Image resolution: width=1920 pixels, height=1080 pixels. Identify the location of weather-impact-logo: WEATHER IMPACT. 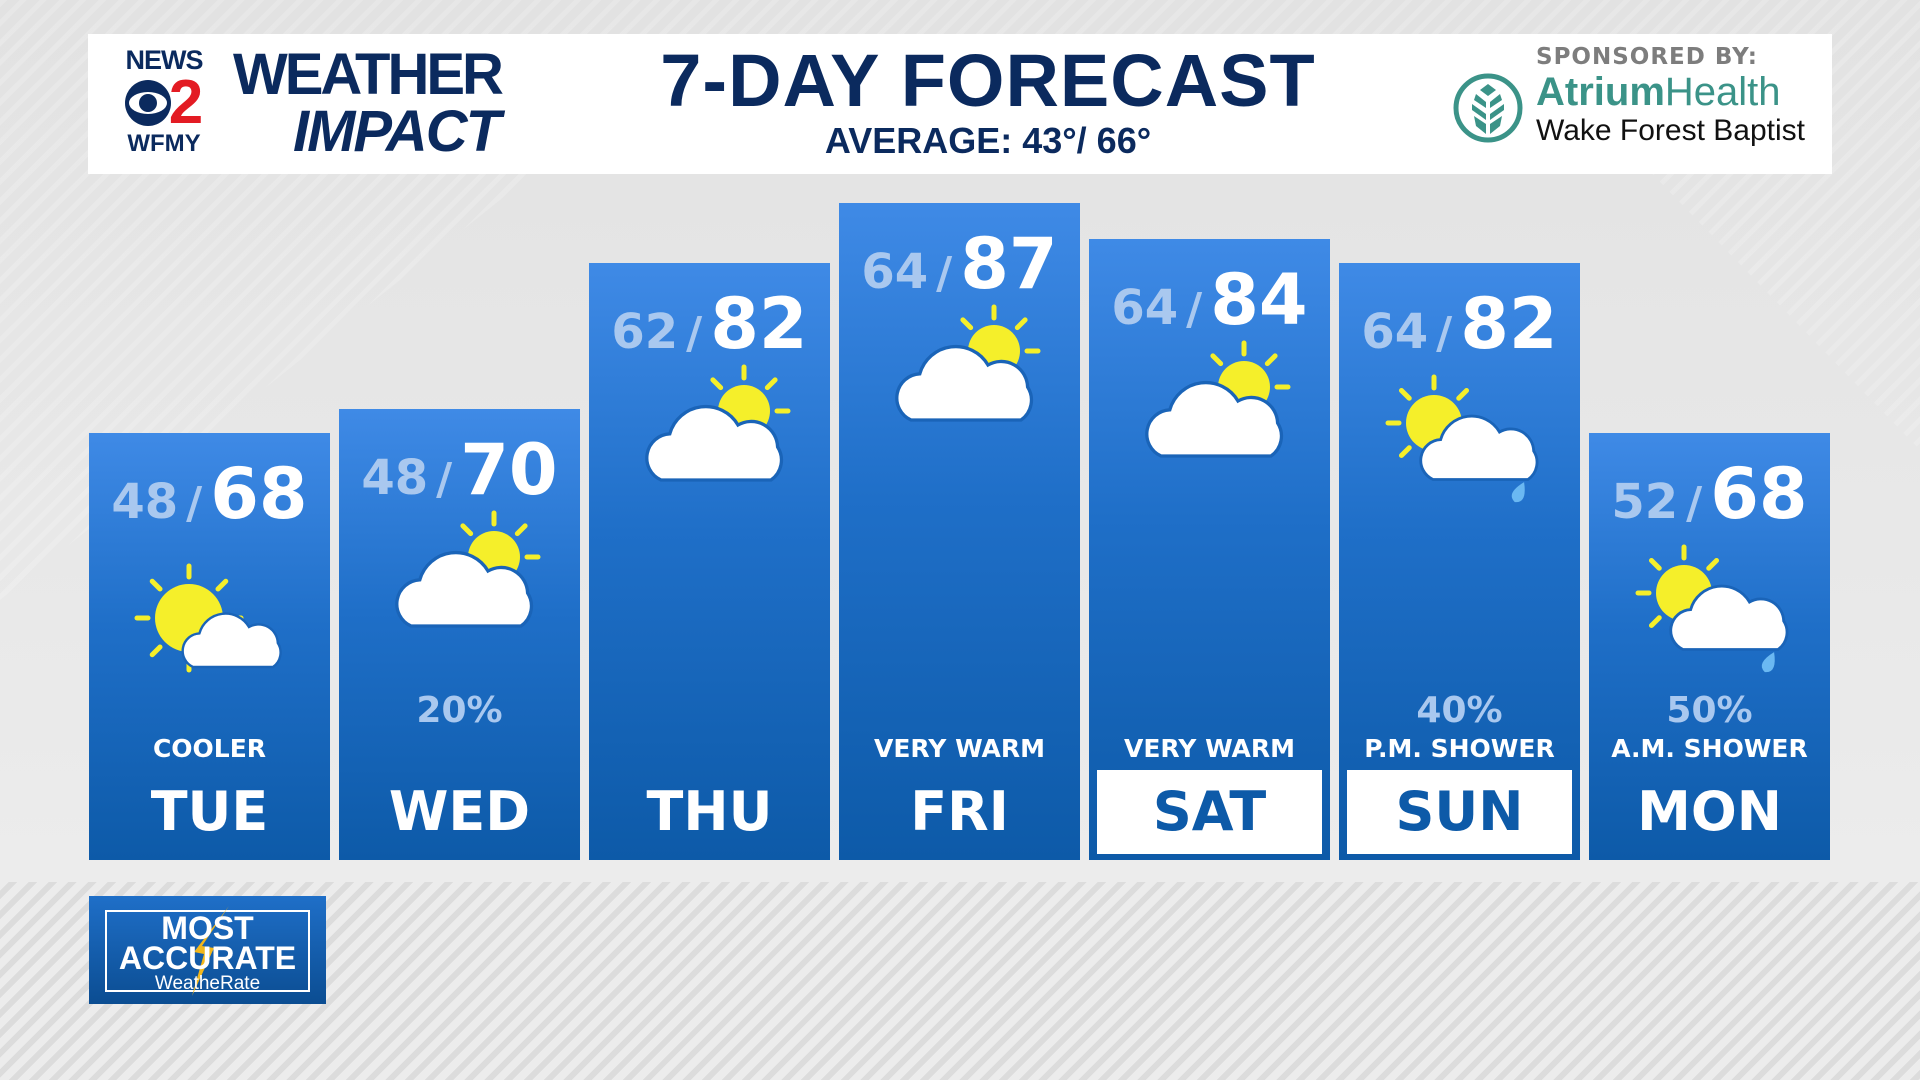
(368, 103).